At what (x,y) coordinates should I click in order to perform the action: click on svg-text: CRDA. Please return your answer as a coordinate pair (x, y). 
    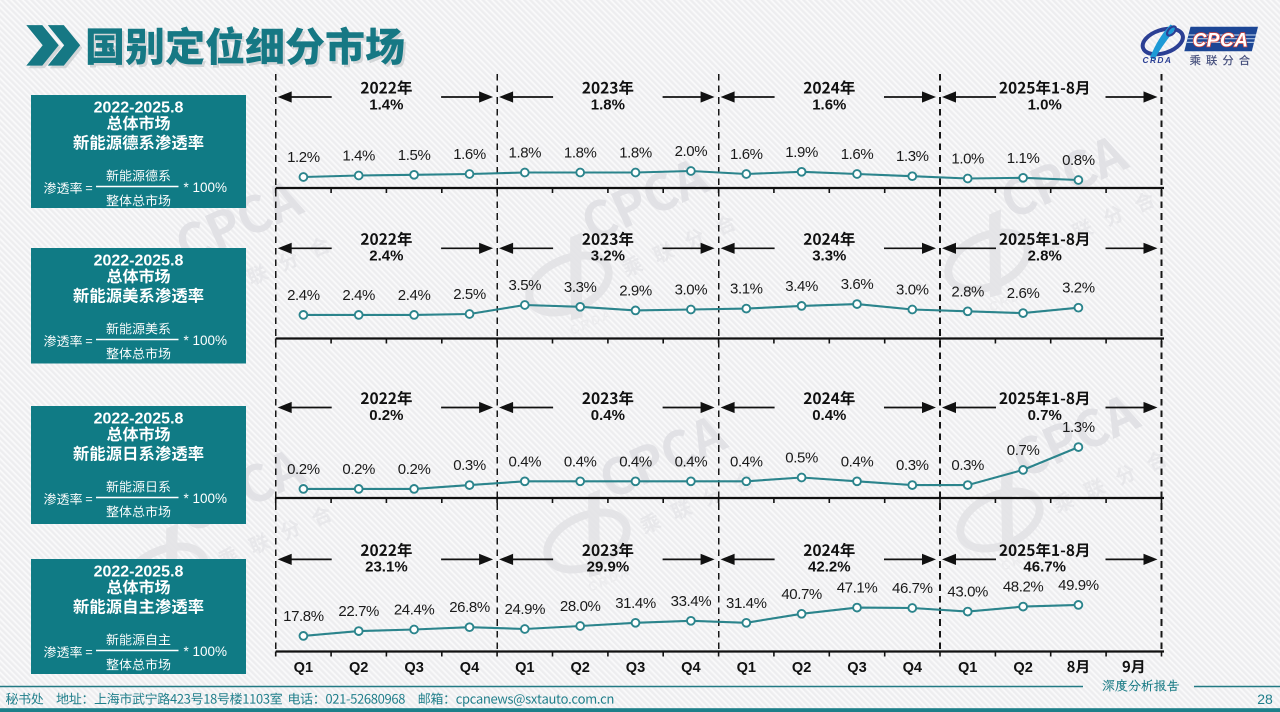
    Looking at the image, I should click on (1158, 60).